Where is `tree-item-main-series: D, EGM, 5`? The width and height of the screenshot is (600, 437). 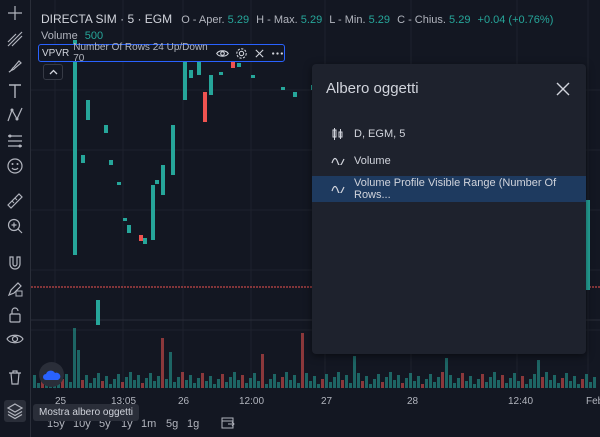 tree-item-main-series: D, EGM, 5 is located at coordinates (449, 134).